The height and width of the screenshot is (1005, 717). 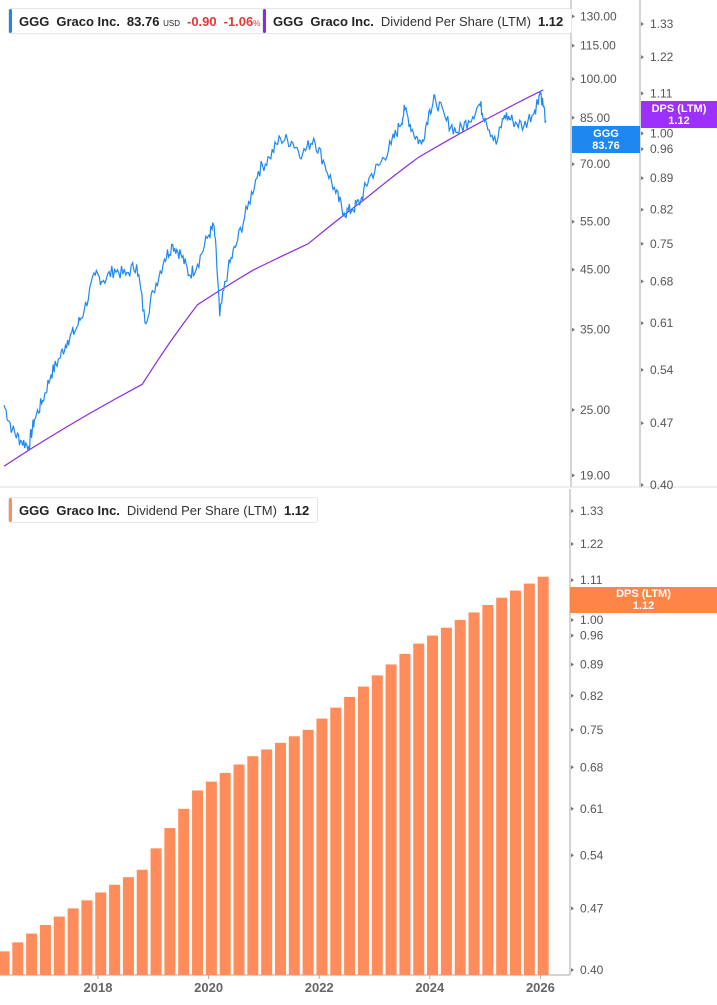 I want to click on price-tick-label: 35.00, so click(x=595, y=330).